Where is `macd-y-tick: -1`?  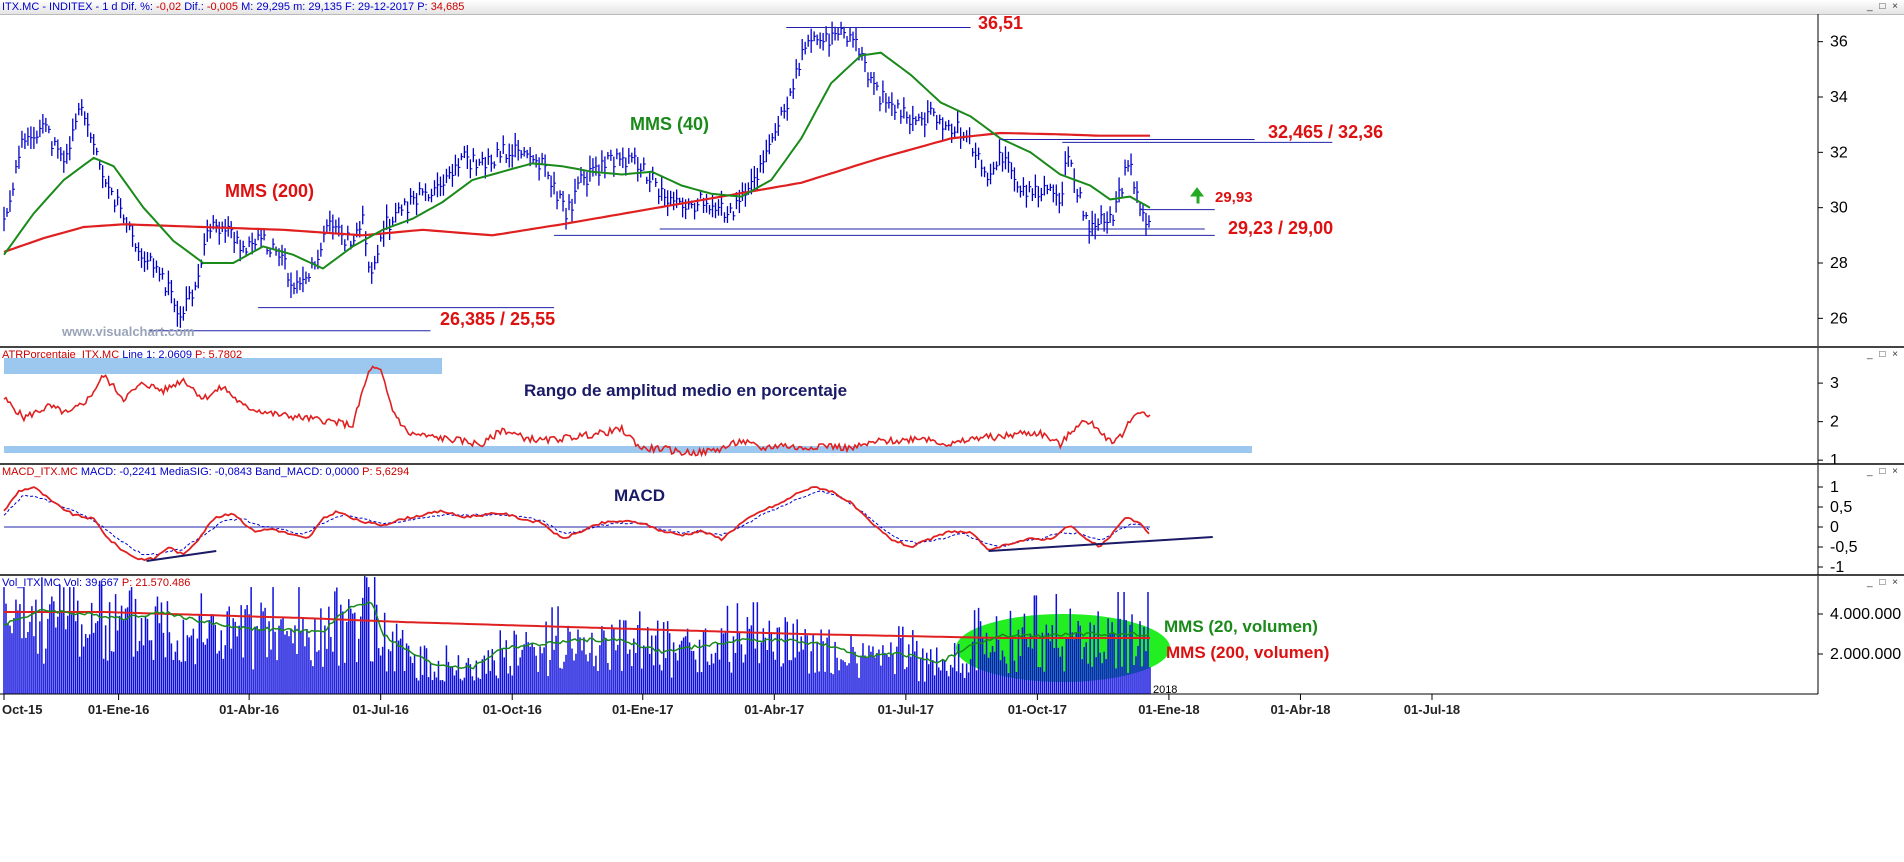 macd-y-tick: -1 is located at coordinates (1837, 567).